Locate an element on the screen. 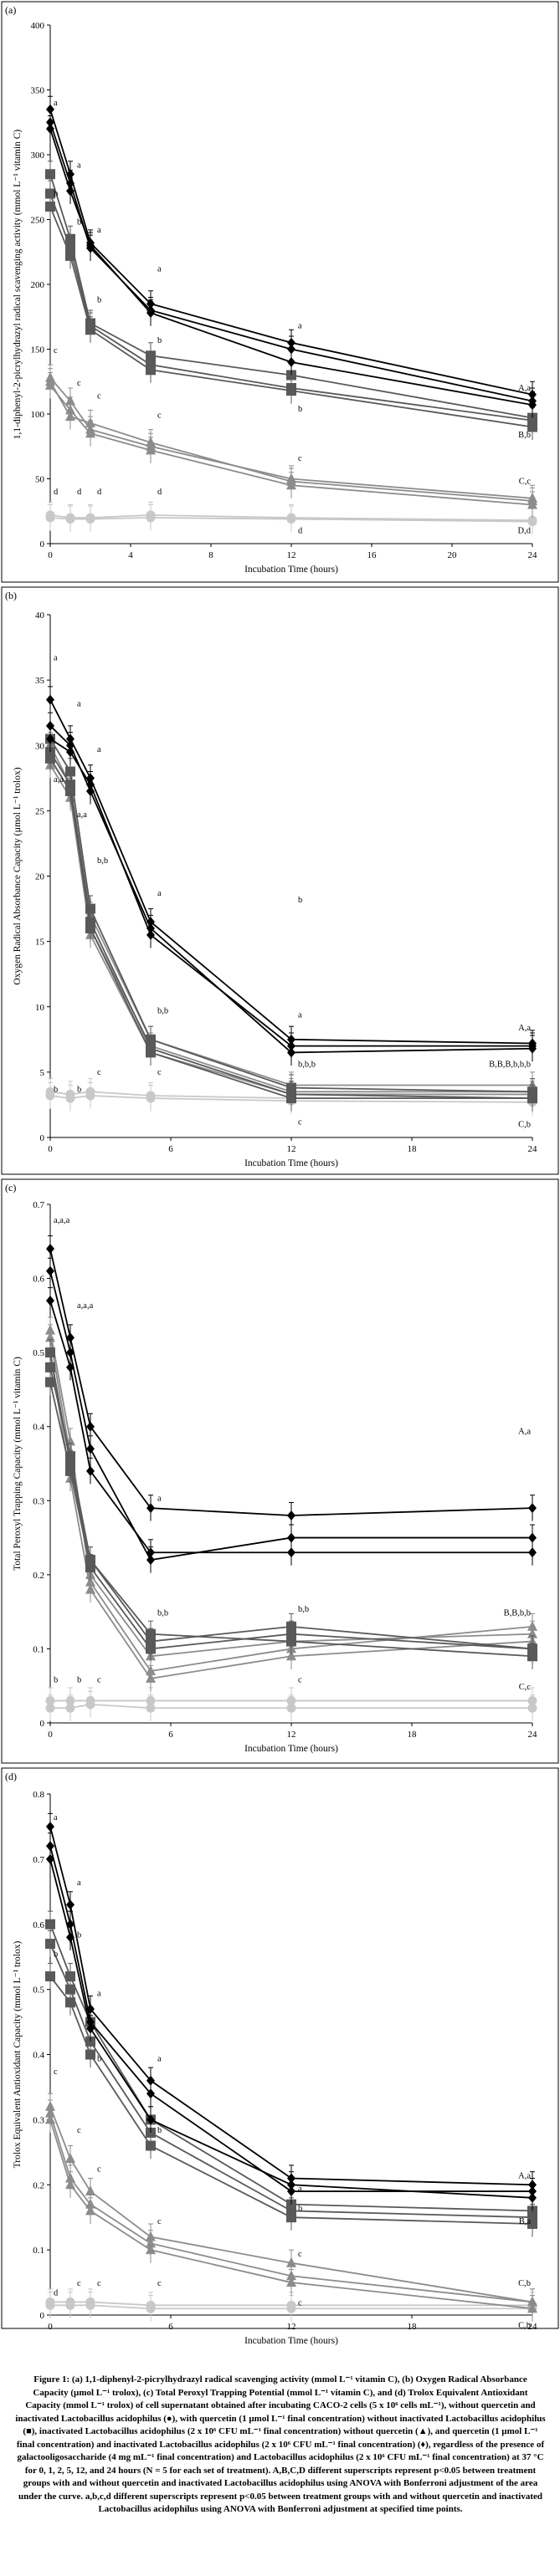 Image resolution: width=560 pixels, height=2576 pixels. x-tick-label: 12 is located at coordinates (291, 2327).